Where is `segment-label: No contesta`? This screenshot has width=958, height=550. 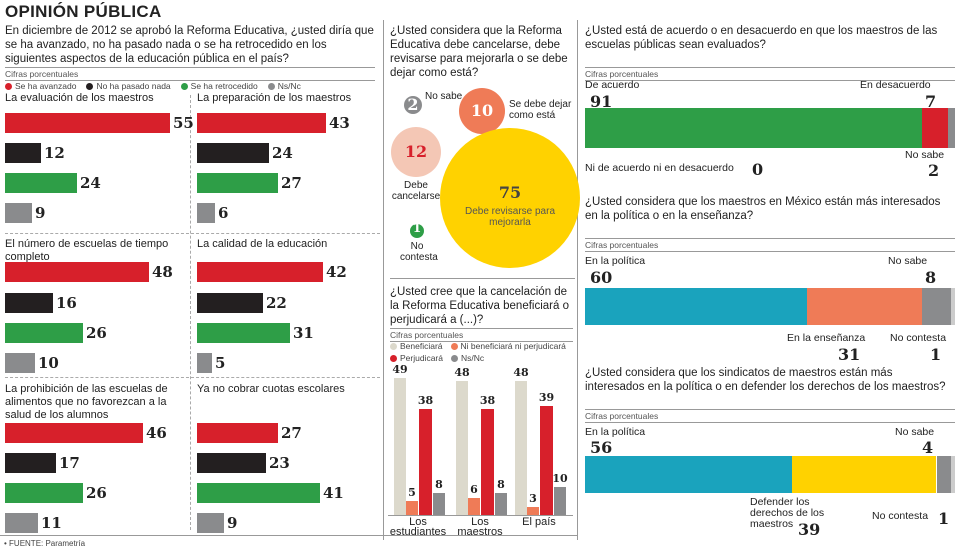
segment-label: No contesta is located at coordinates (918, 338).